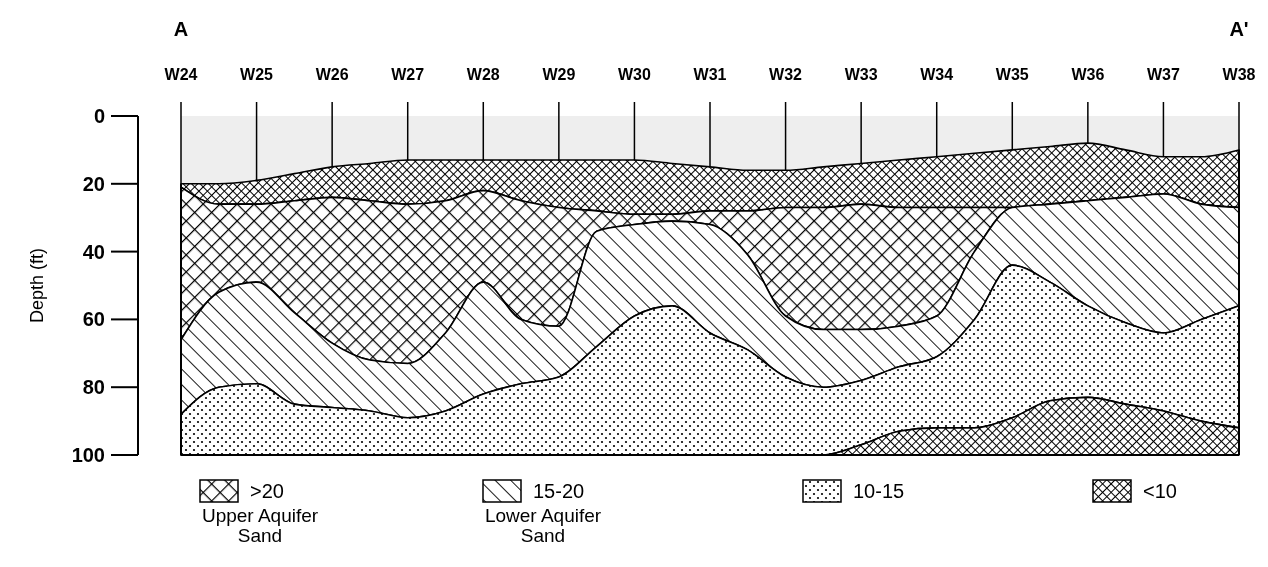 This screenshot has height=567, width=1268. I want to click on text: Lower Aquifer Sand, so click(543, 525).